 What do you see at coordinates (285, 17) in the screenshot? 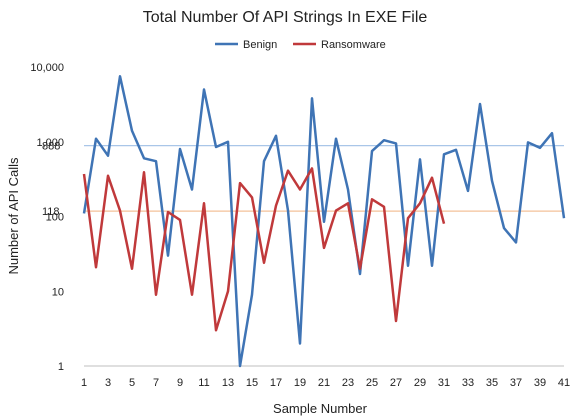
I see `chart-title: Total Number Of API Strings In EXE File` at bounding box center [285, 17].